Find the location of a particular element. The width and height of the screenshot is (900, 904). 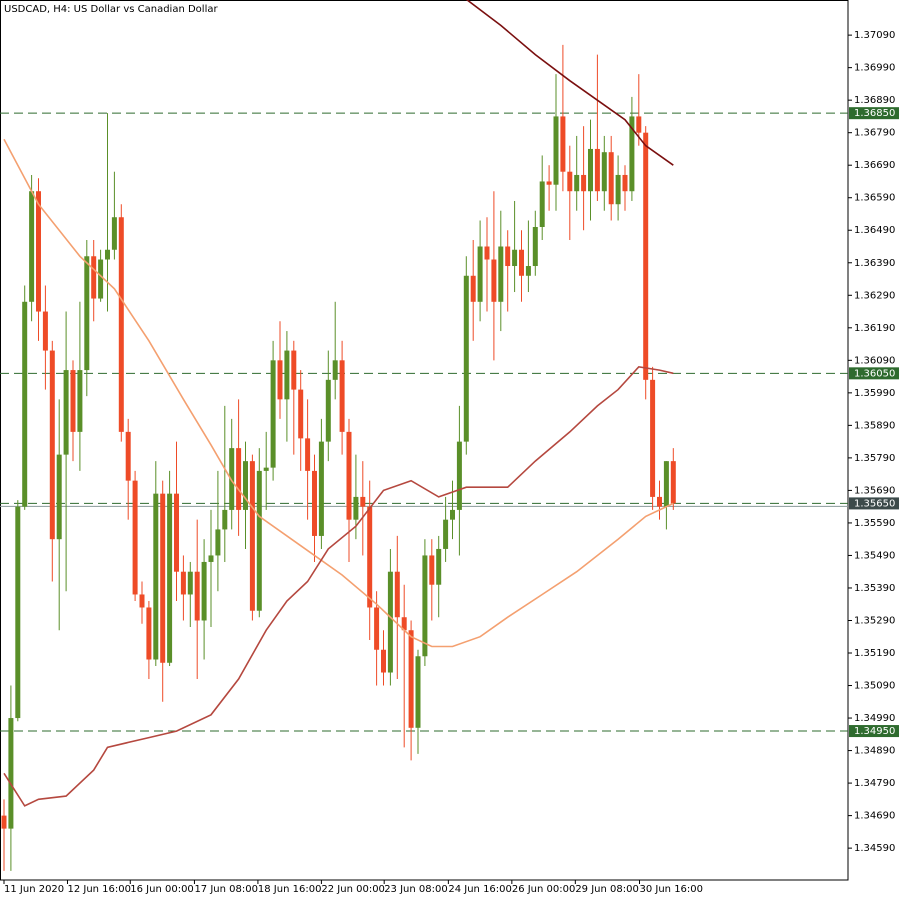

y-tick-label: 1.36690 is located at coordinates (874, 165).